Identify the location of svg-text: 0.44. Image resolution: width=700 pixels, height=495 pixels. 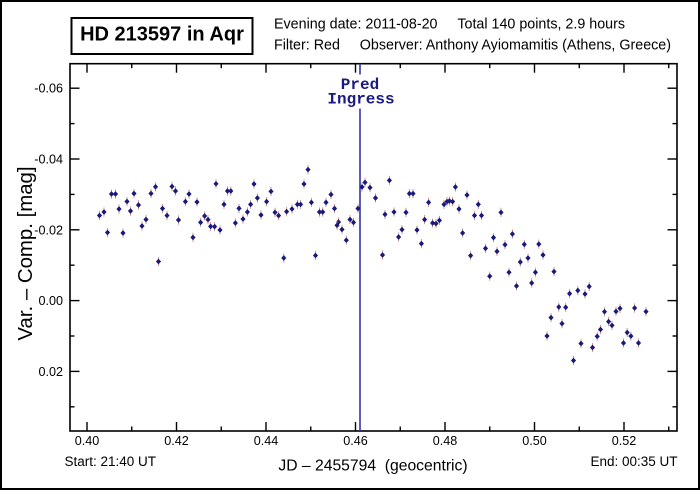
(266, 441).